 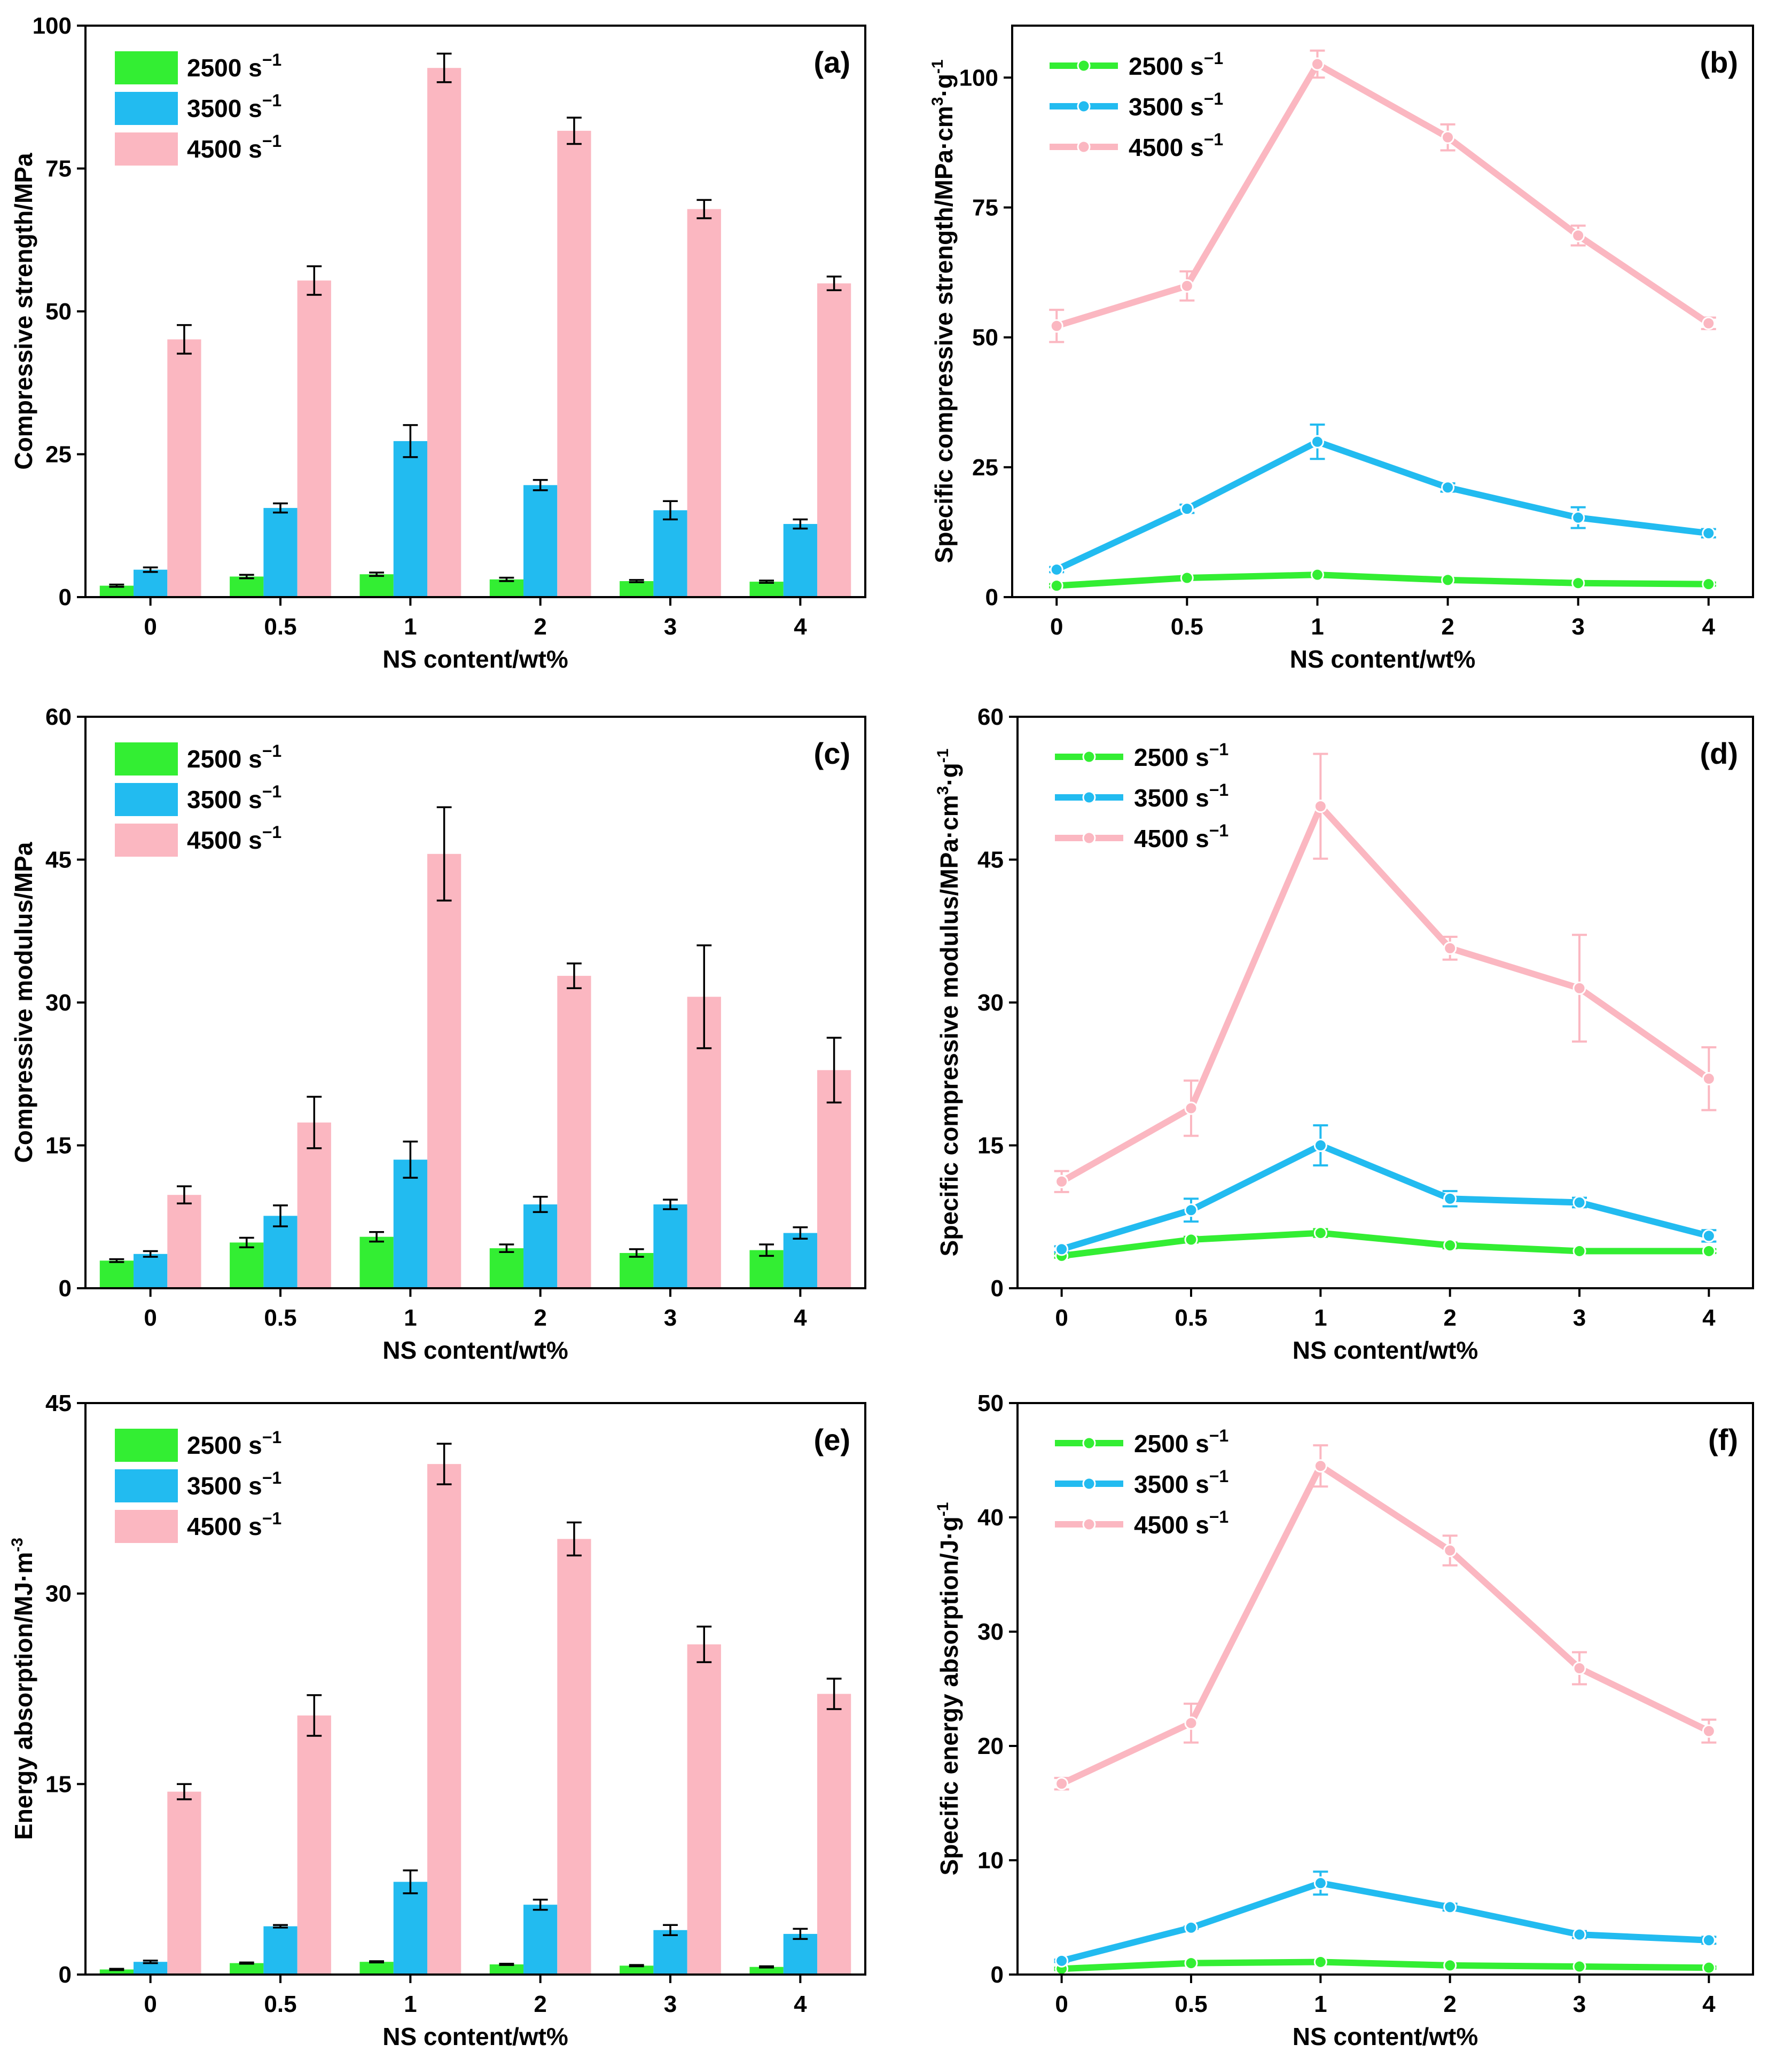 I want to click on bar-c-s1-c0, so click(x=151, y=1271).